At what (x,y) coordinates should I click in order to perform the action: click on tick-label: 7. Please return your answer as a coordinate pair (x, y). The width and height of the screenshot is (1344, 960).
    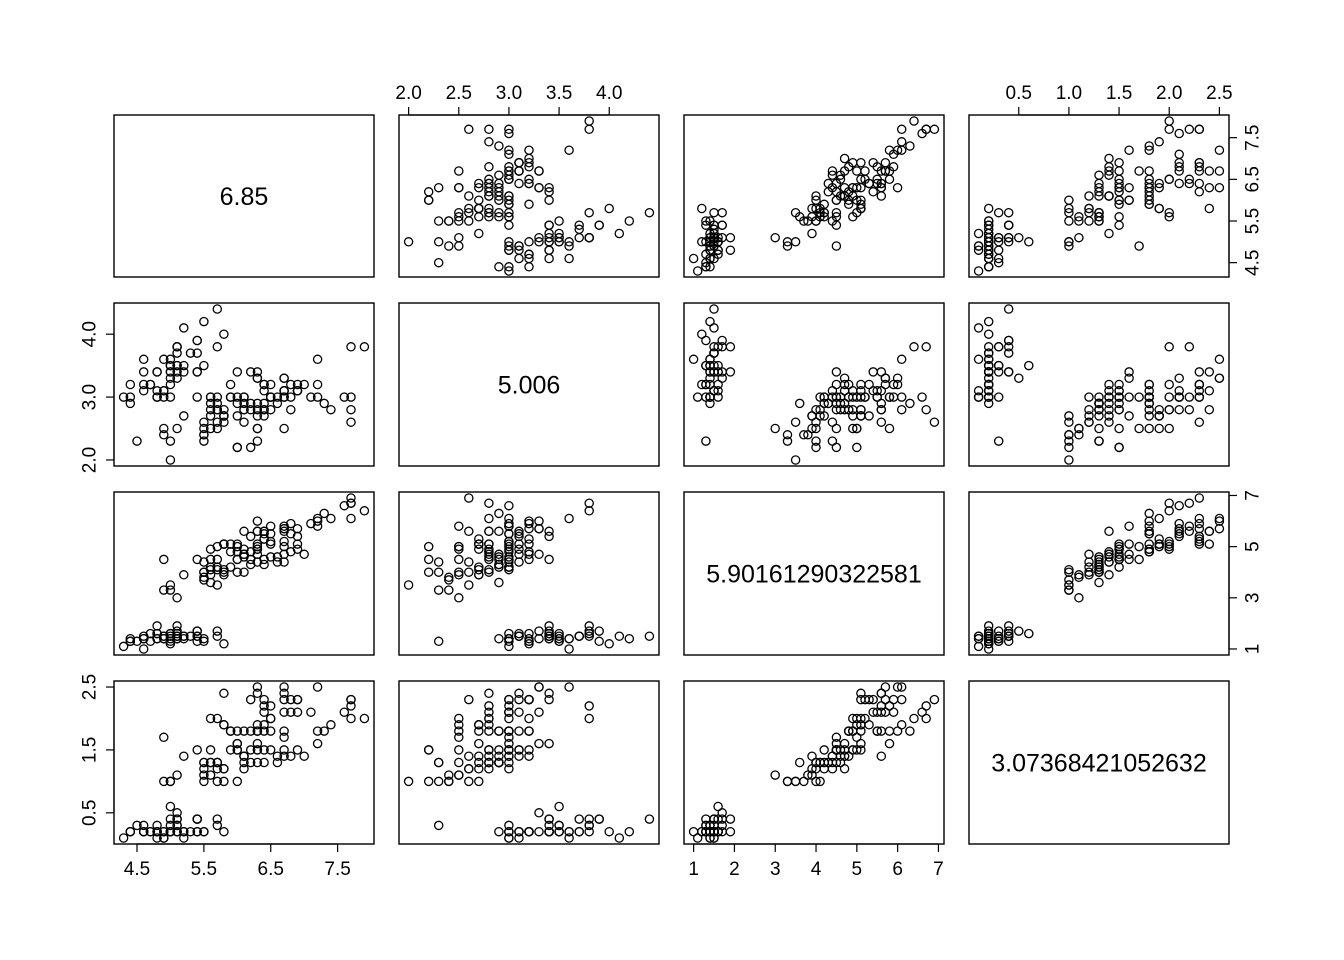
    Looking at the image, I should click on (1252, 495).